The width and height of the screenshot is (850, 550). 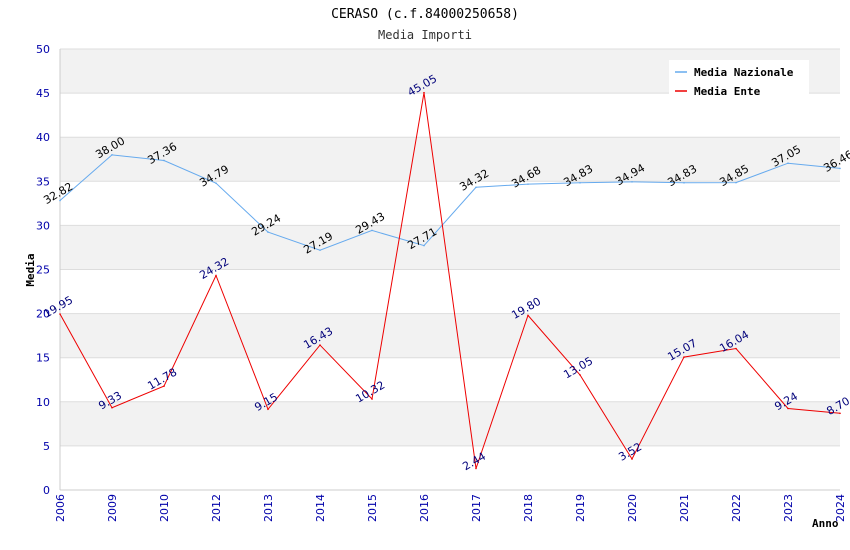 I want to click on x-tick-label: 2010, so click(x=164, y=508).